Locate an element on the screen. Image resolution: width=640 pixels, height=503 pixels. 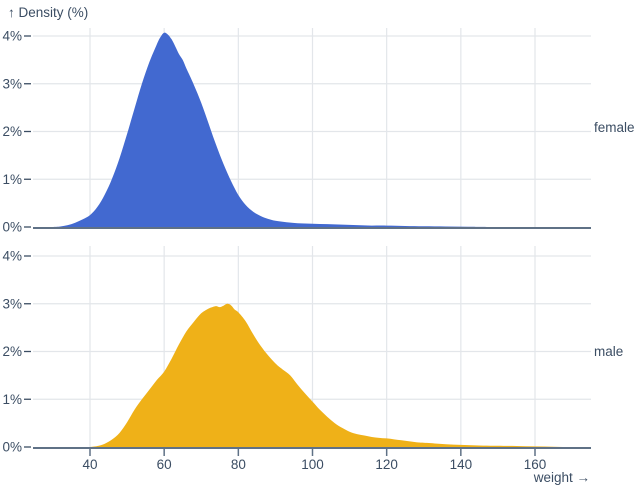
x-tick-label: 80 is located at coordinates (238, 464).